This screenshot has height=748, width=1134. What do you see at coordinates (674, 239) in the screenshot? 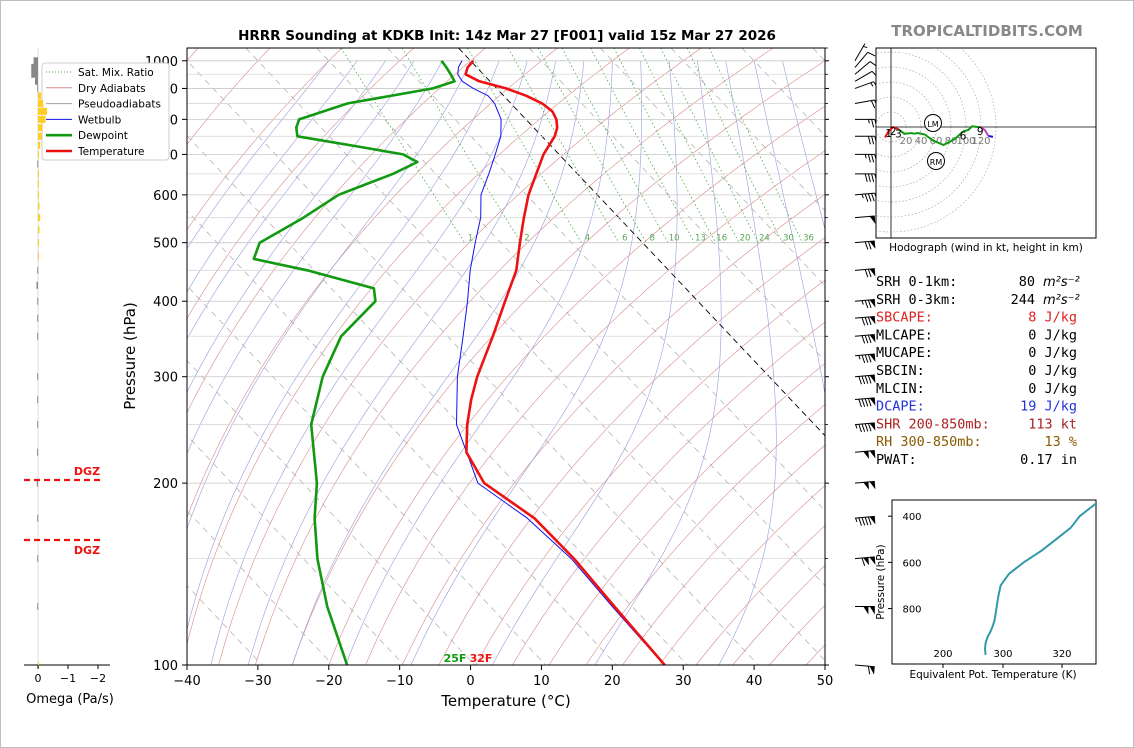
I see `mixing-ratio-label: 10` at bounding box center [674, 239].